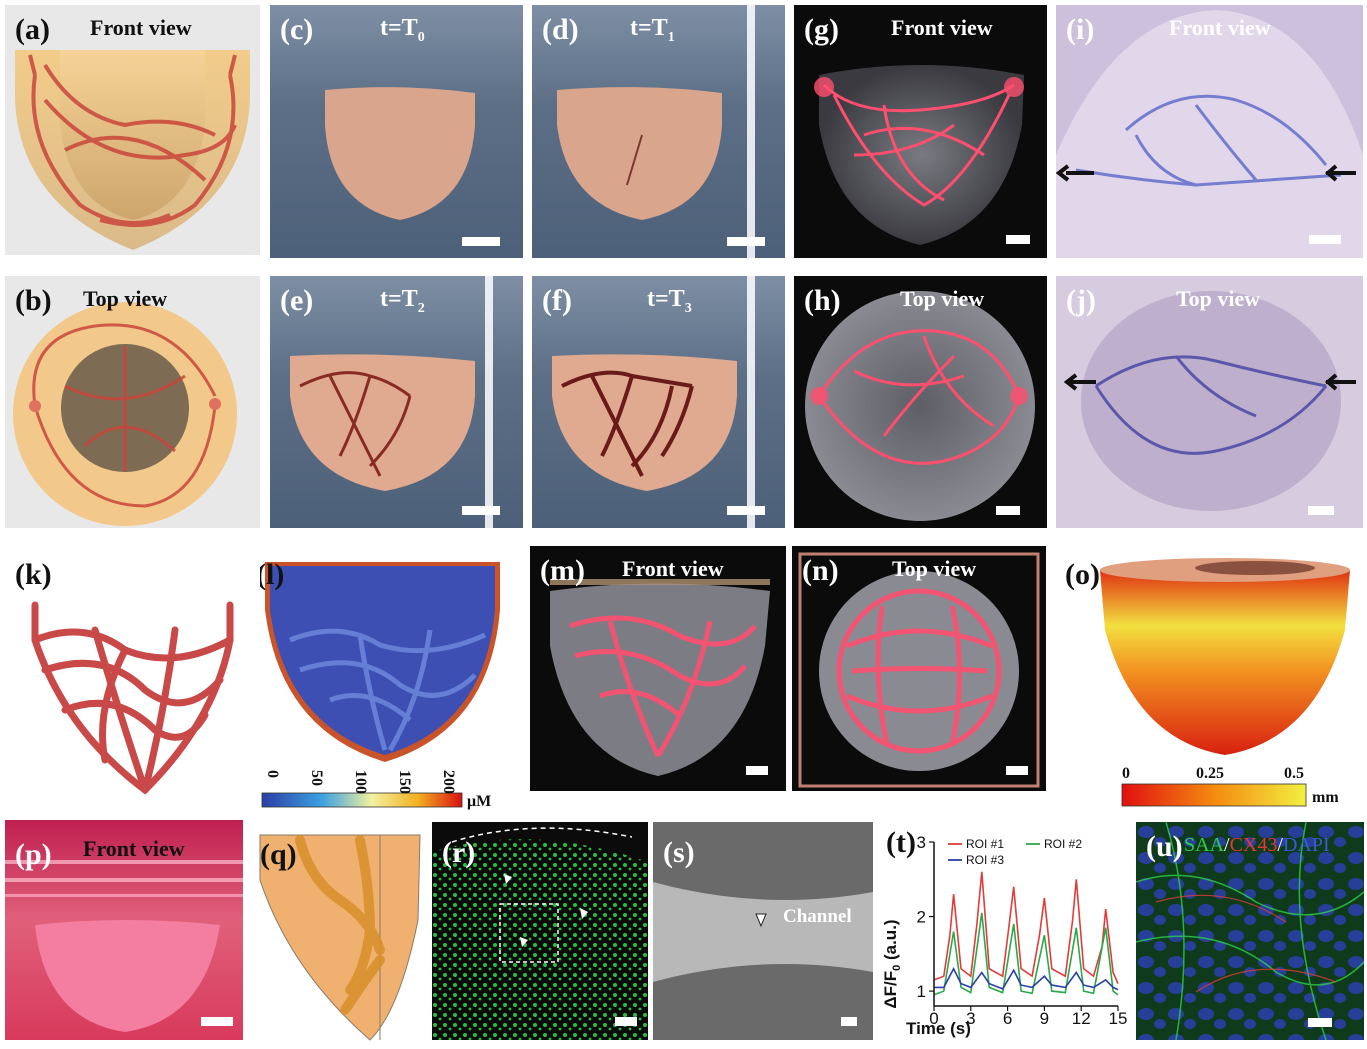  I want to click on panel-label-a: (a), so click(32, 29).